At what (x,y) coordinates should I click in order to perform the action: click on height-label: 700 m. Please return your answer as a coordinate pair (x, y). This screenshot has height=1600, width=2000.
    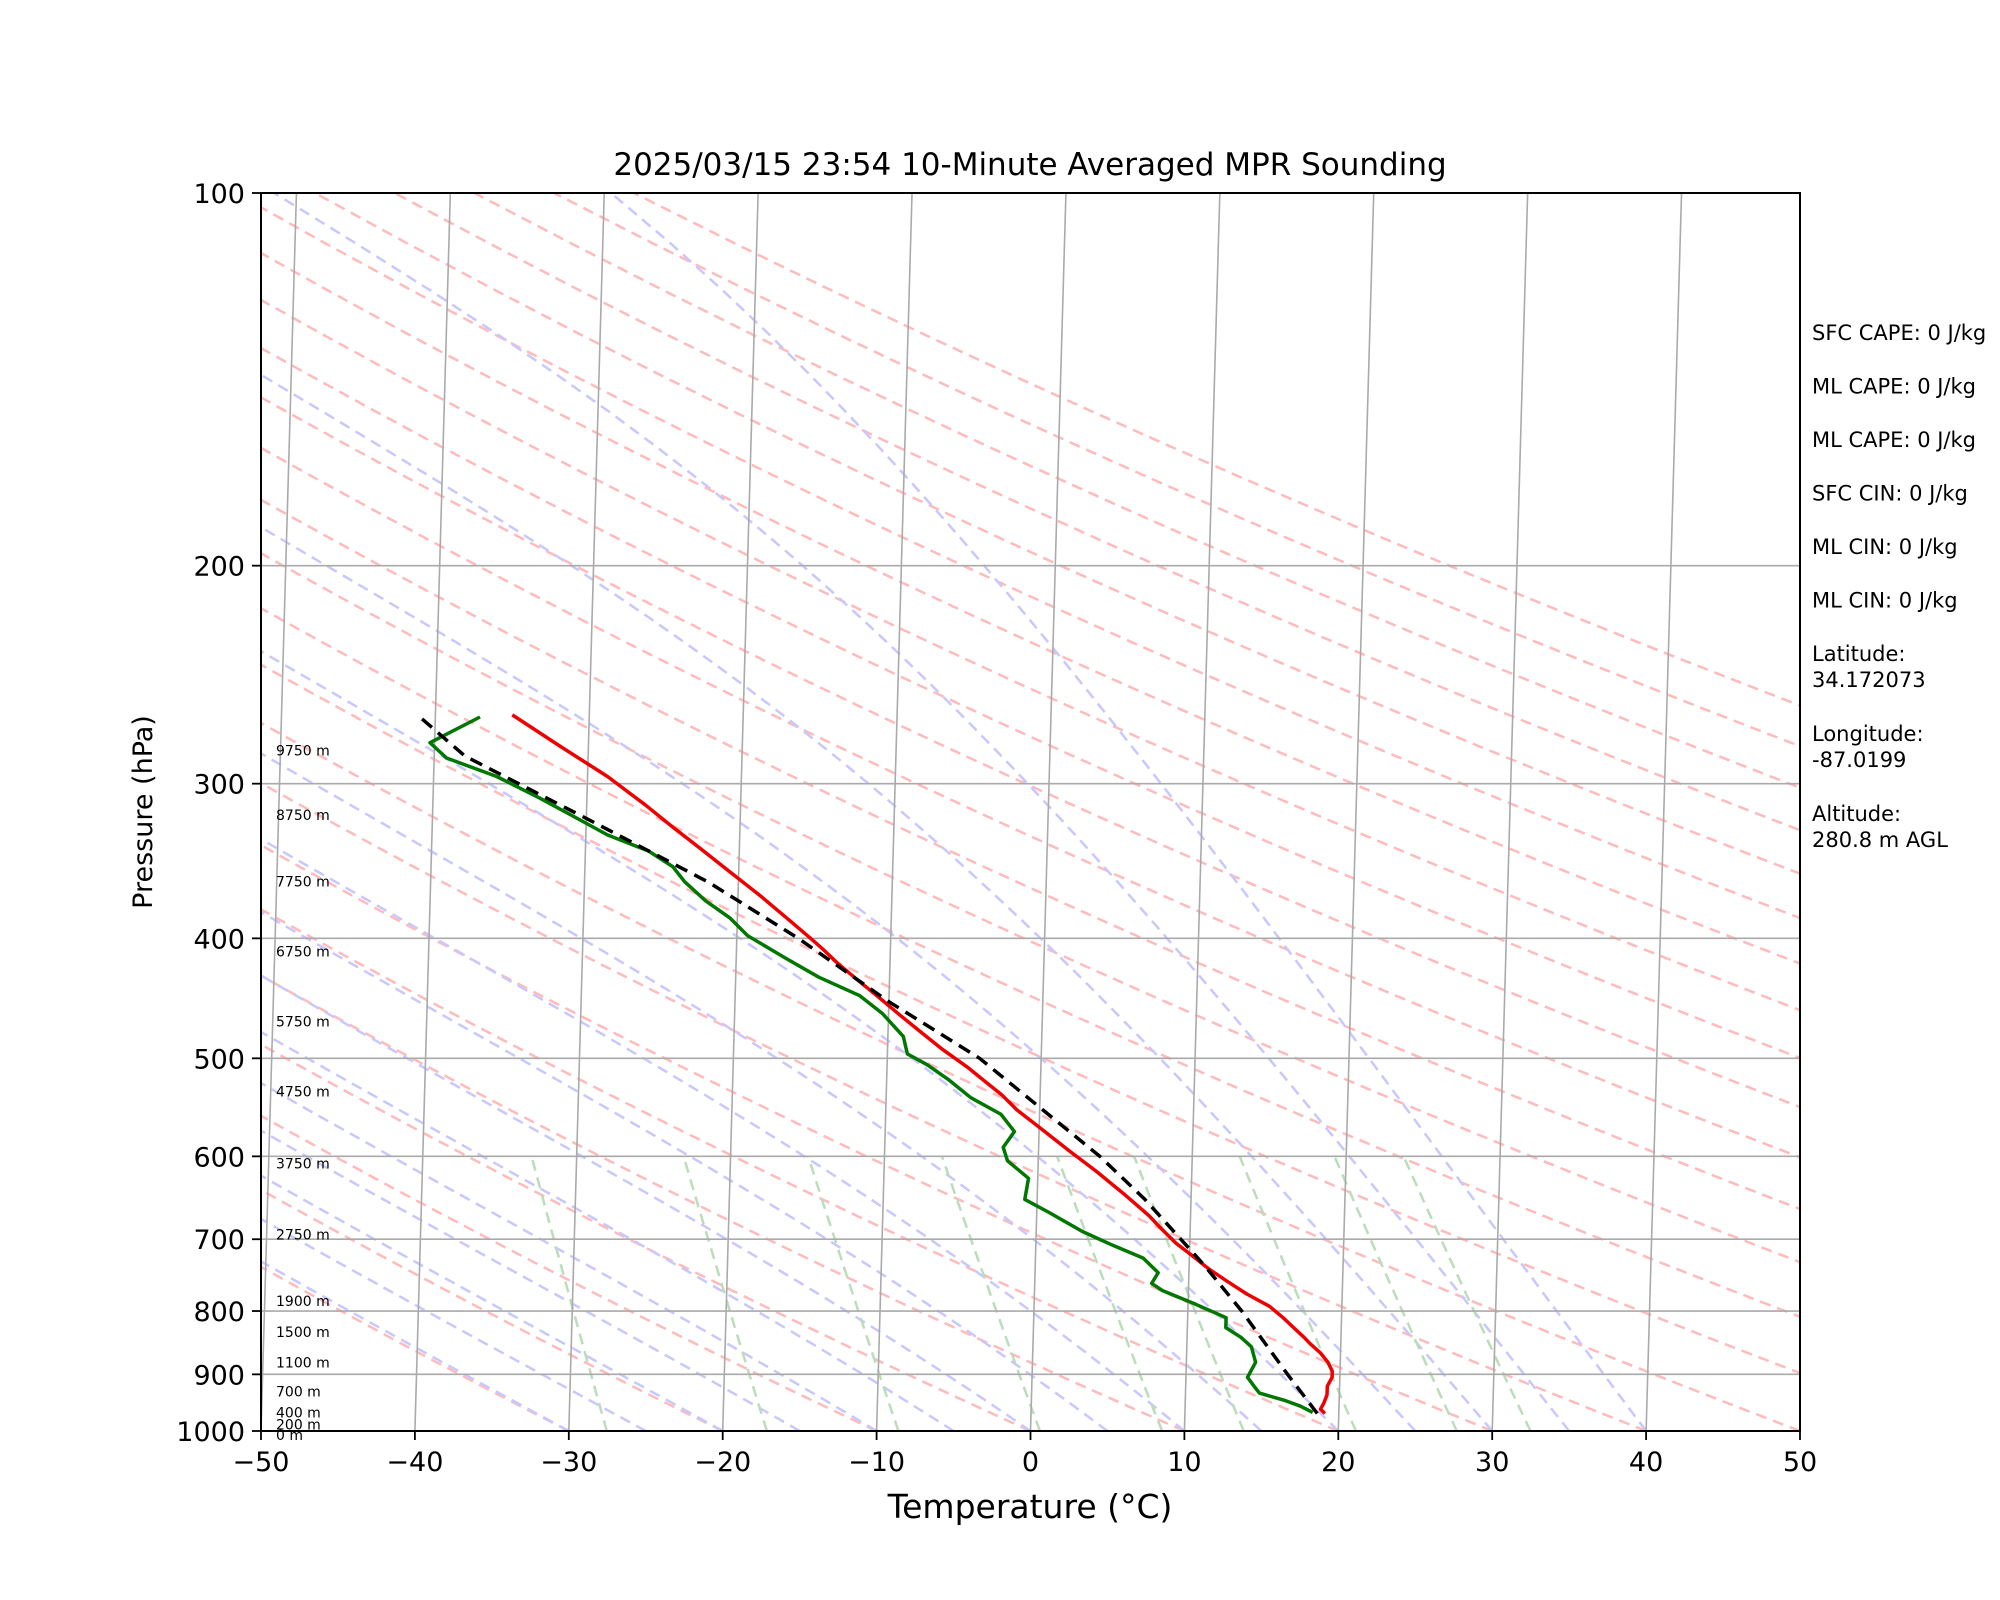
    Looking at the image, I should click on (298, 1392).